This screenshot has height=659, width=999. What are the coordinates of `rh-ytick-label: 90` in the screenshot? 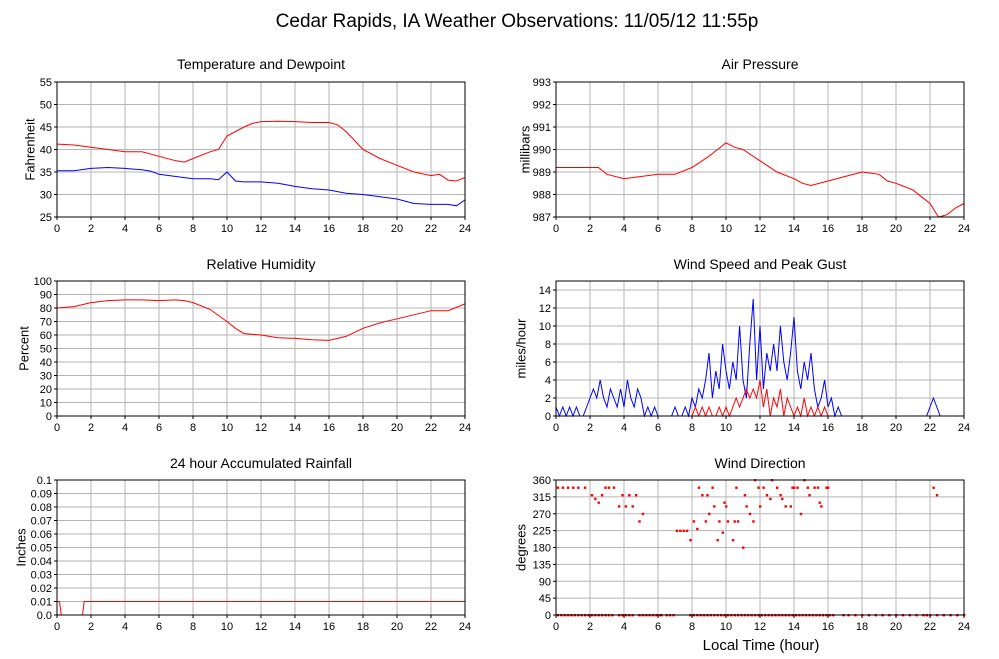 It's located at (46, 296).